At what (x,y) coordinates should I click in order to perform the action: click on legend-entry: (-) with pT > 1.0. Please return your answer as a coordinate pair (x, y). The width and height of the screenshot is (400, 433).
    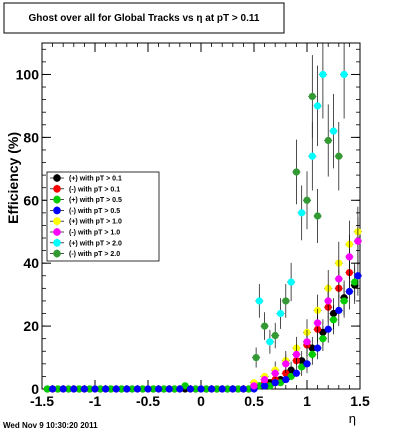
    Looking at the image, I should click on (94, 233).